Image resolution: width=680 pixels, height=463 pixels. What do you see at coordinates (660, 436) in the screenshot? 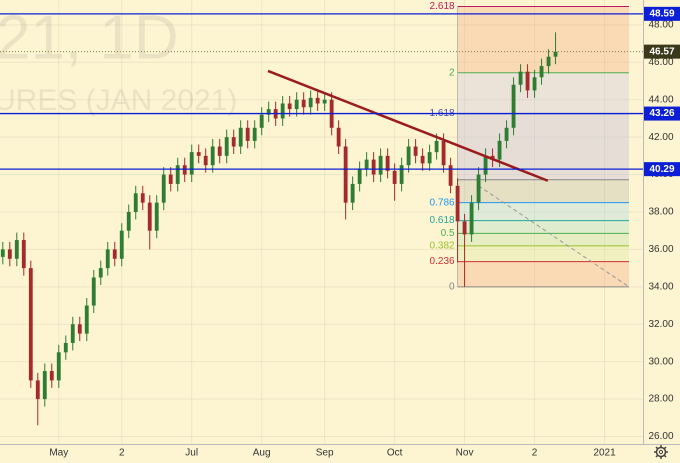
I see `y-tick-label: 26.00` at bounding box center [660, 436].